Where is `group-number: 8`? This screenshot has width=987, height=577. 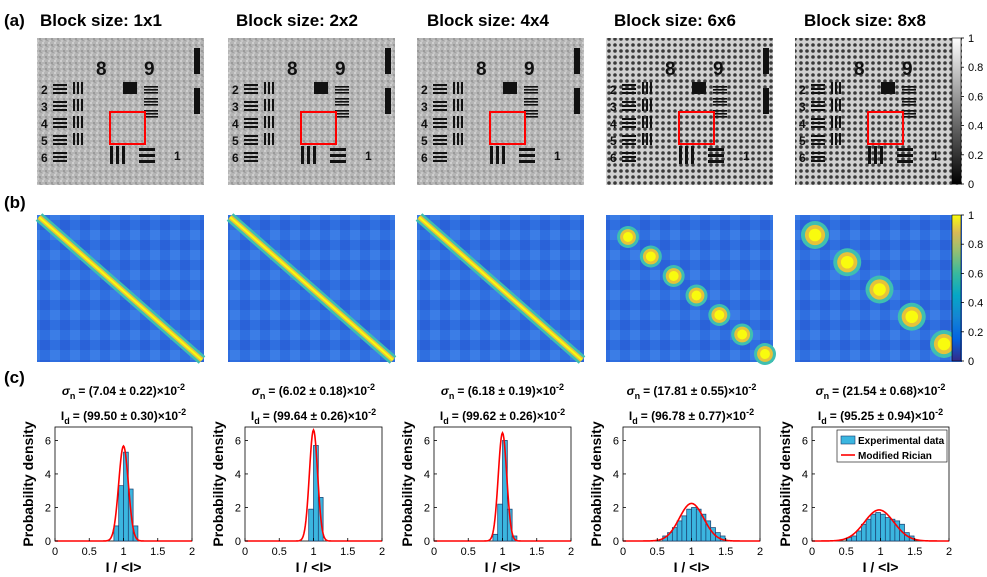
group-number: 8 is located at coordinates (670, 69).